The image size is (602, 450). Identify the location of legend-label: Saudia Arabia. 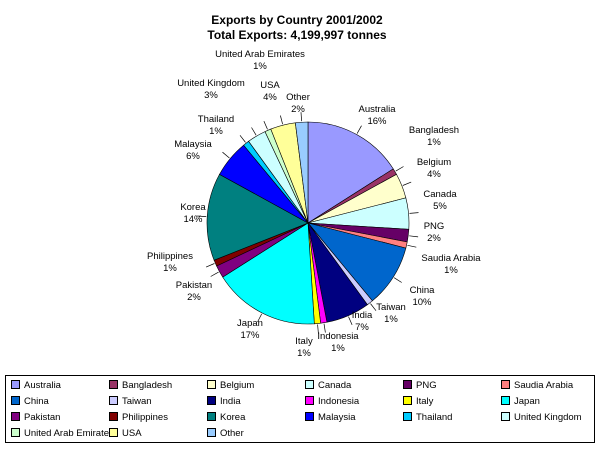
(544, 385).